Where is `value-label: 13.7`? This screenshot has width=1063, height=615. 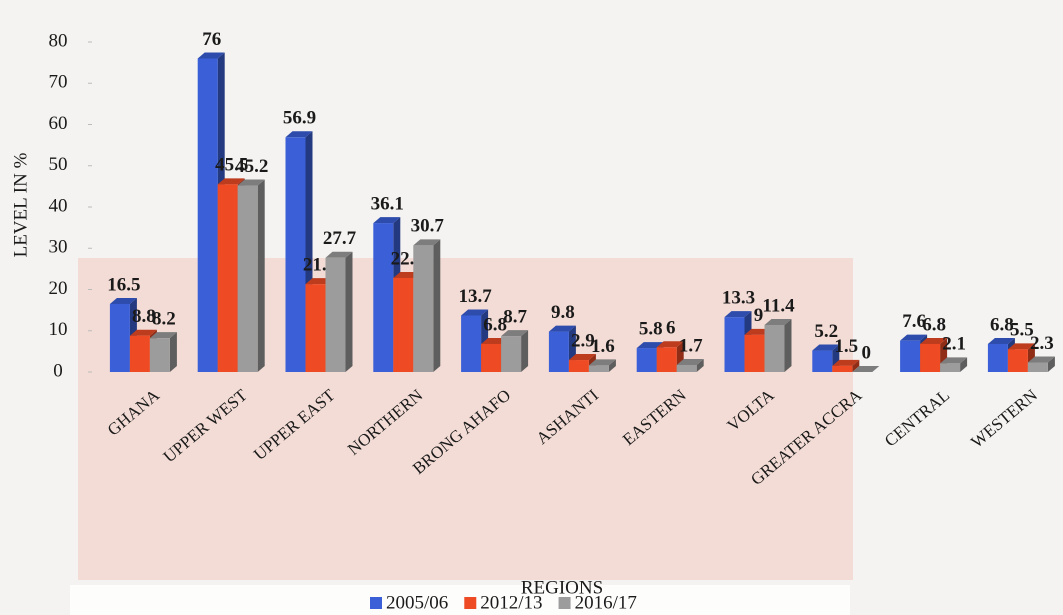 value-label: 13.7 is located at coordinates (475, 296).